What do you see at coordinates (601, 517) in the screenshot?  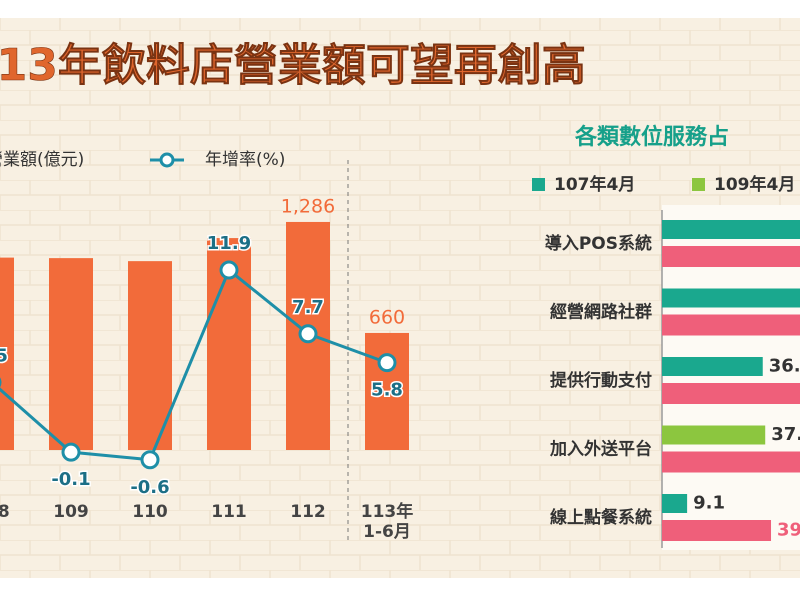 I see `y-tick-label: 線上點餐系統` at bounding box center [601, 517].